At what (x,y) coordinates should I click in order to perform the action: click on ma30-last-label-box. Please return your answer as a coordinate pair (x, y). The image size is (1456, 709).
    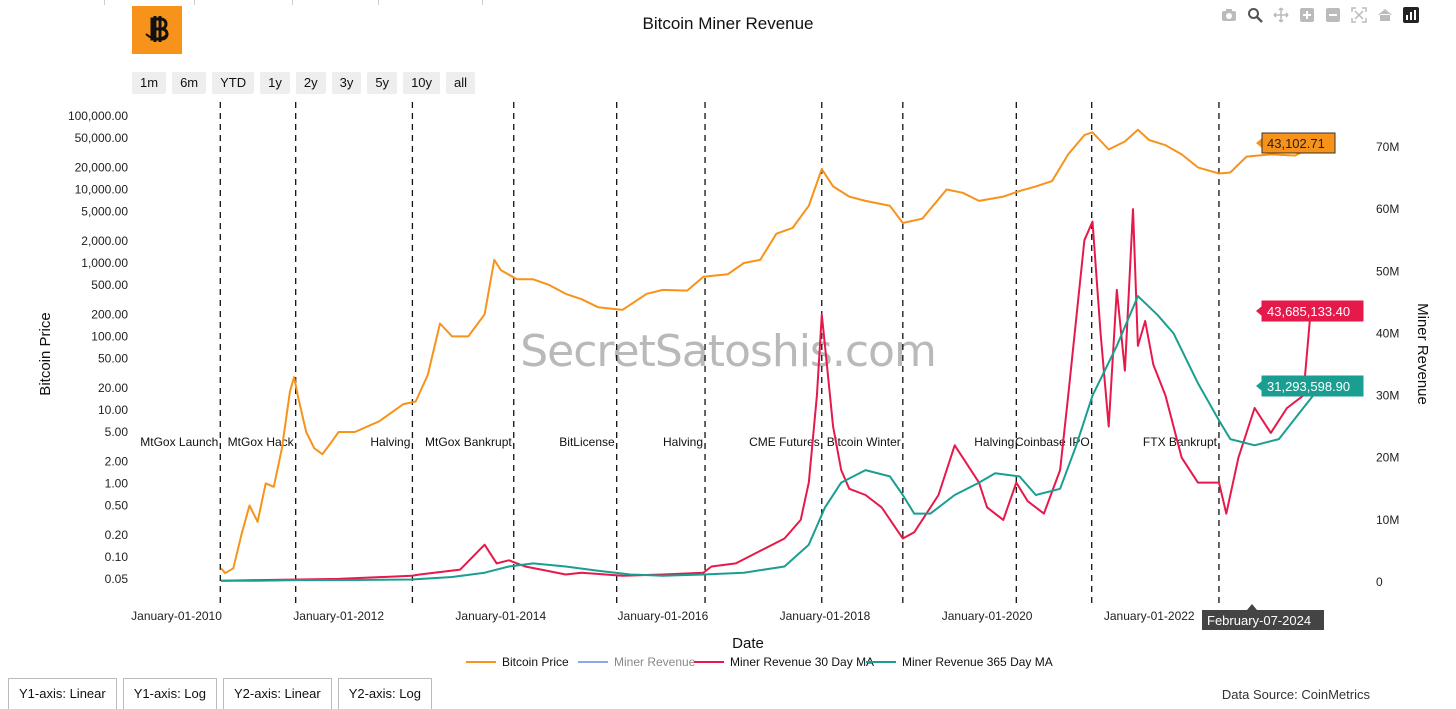
    Looking at the image, I should click on (1312, 311).